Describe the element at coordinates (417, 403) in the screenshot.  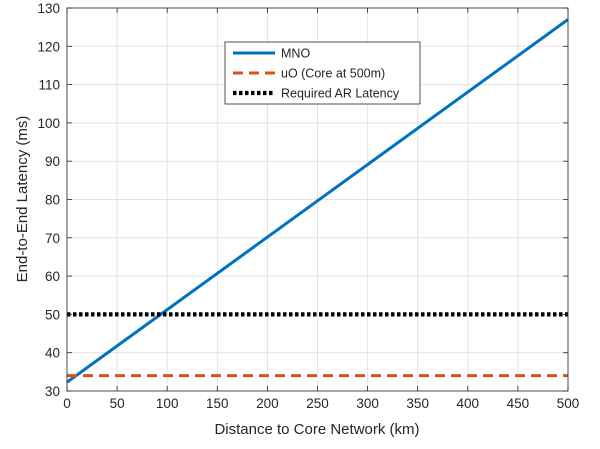
I see `x-tick-label: 350` at that location.